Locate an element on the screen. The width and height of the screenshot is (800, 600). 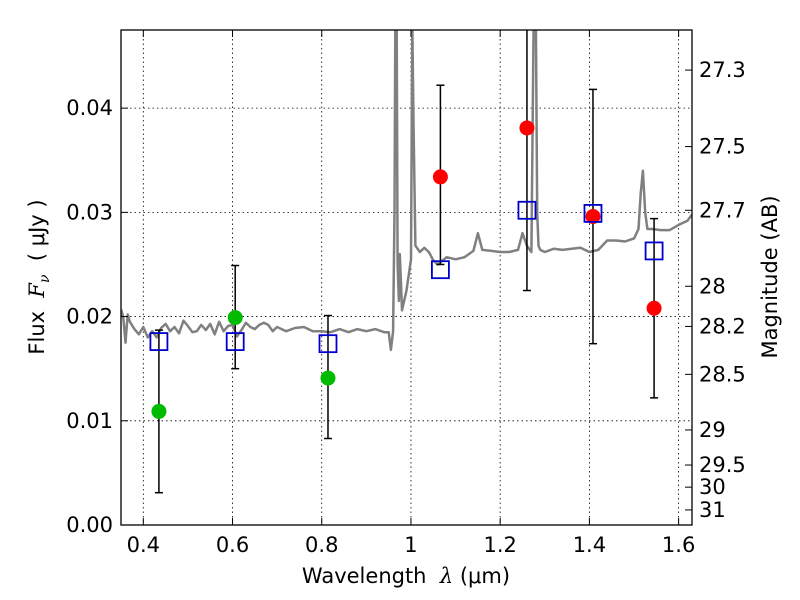
x-tick-label: 0.8 is located at coordinates (321, 545).